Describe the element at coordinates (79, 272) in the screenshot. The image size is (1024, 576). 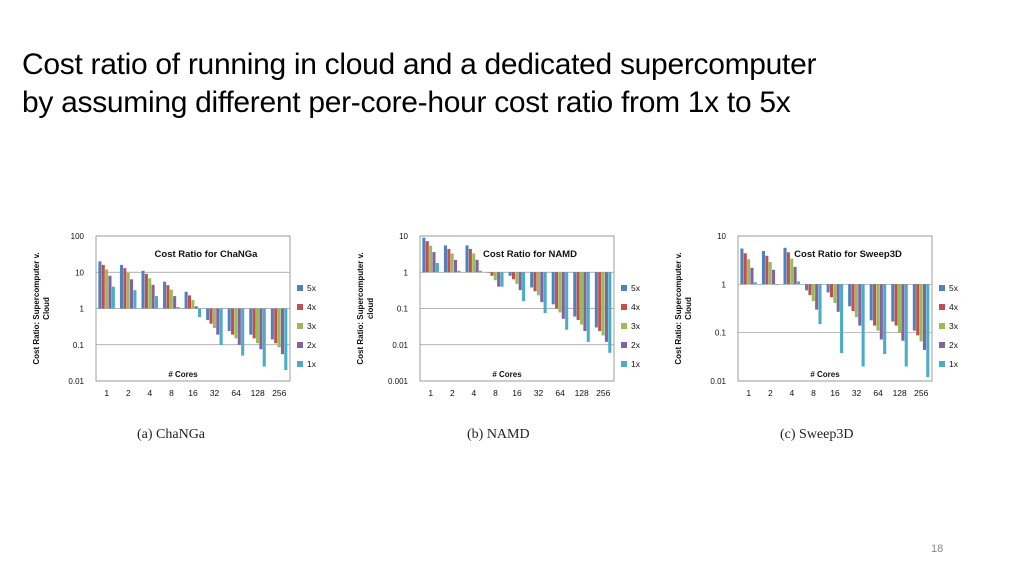
I see `y-tick-label: 10` at that location.